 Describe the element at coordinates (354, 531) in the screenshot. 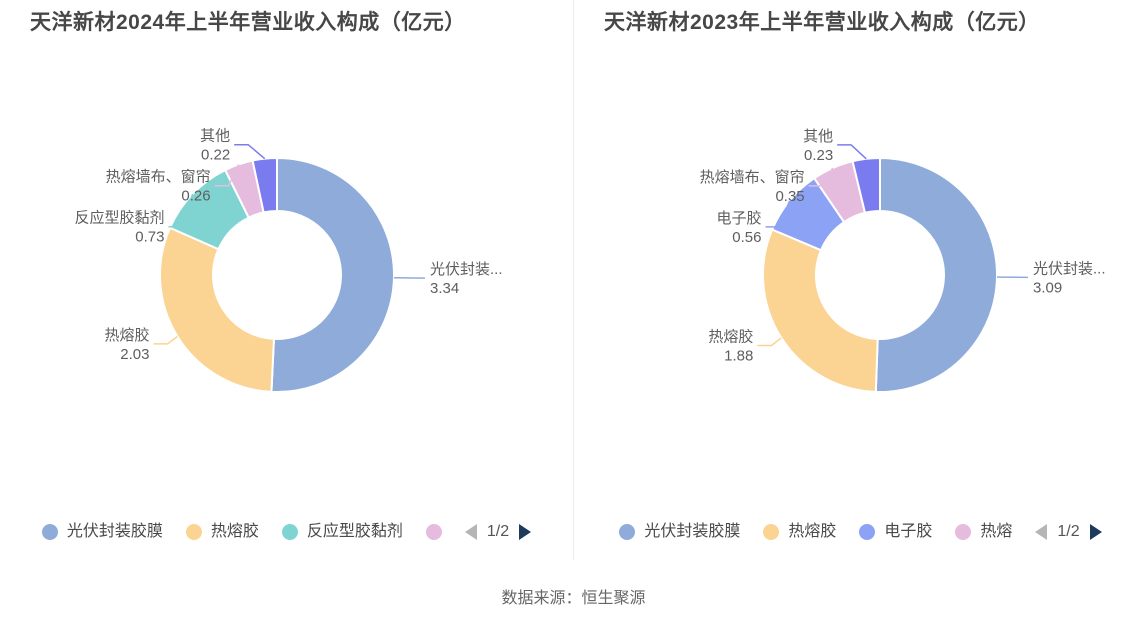

I see `legend-item-label: 反应型胶黏剂` at that location.